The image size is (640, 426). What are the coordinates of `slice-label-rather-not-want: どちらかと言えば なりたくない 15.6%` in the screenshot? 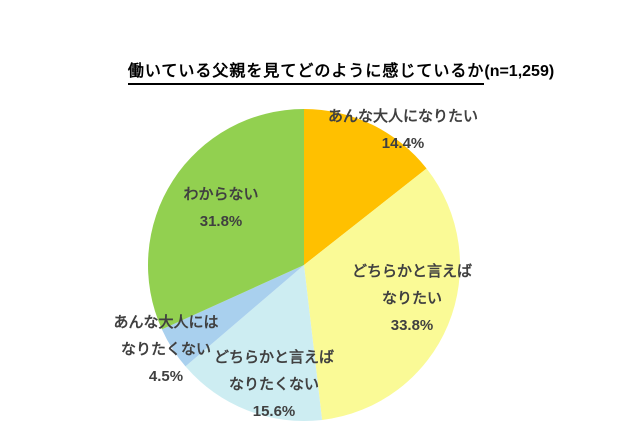 It's located at (274, 384).